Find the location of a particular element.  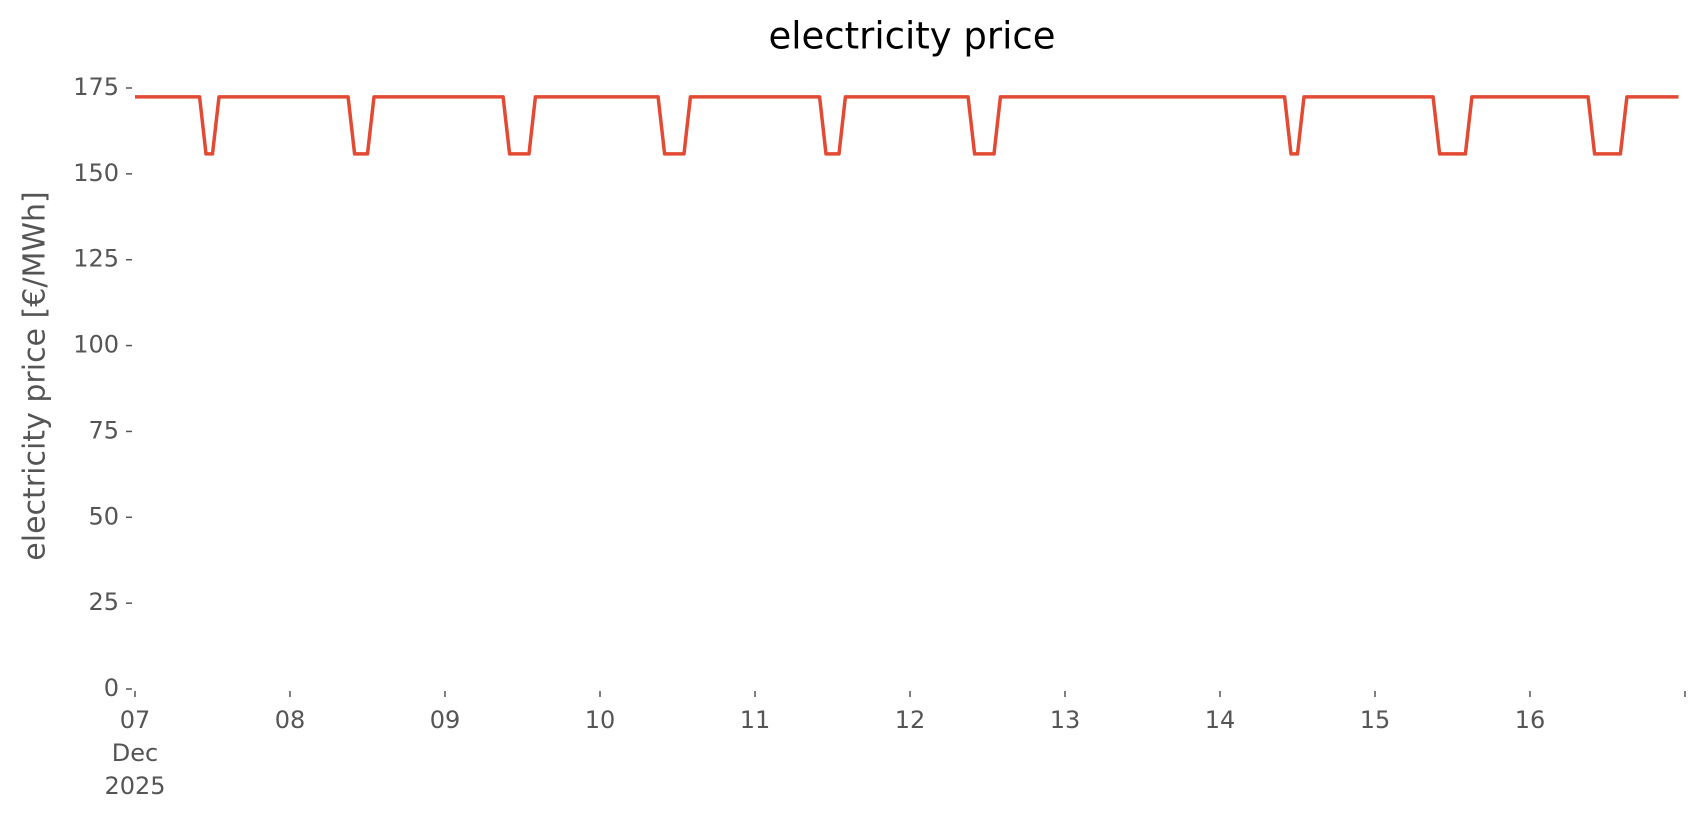

y-axis-label: electricity price [€/MWh] is located at coordinates (35, 375).